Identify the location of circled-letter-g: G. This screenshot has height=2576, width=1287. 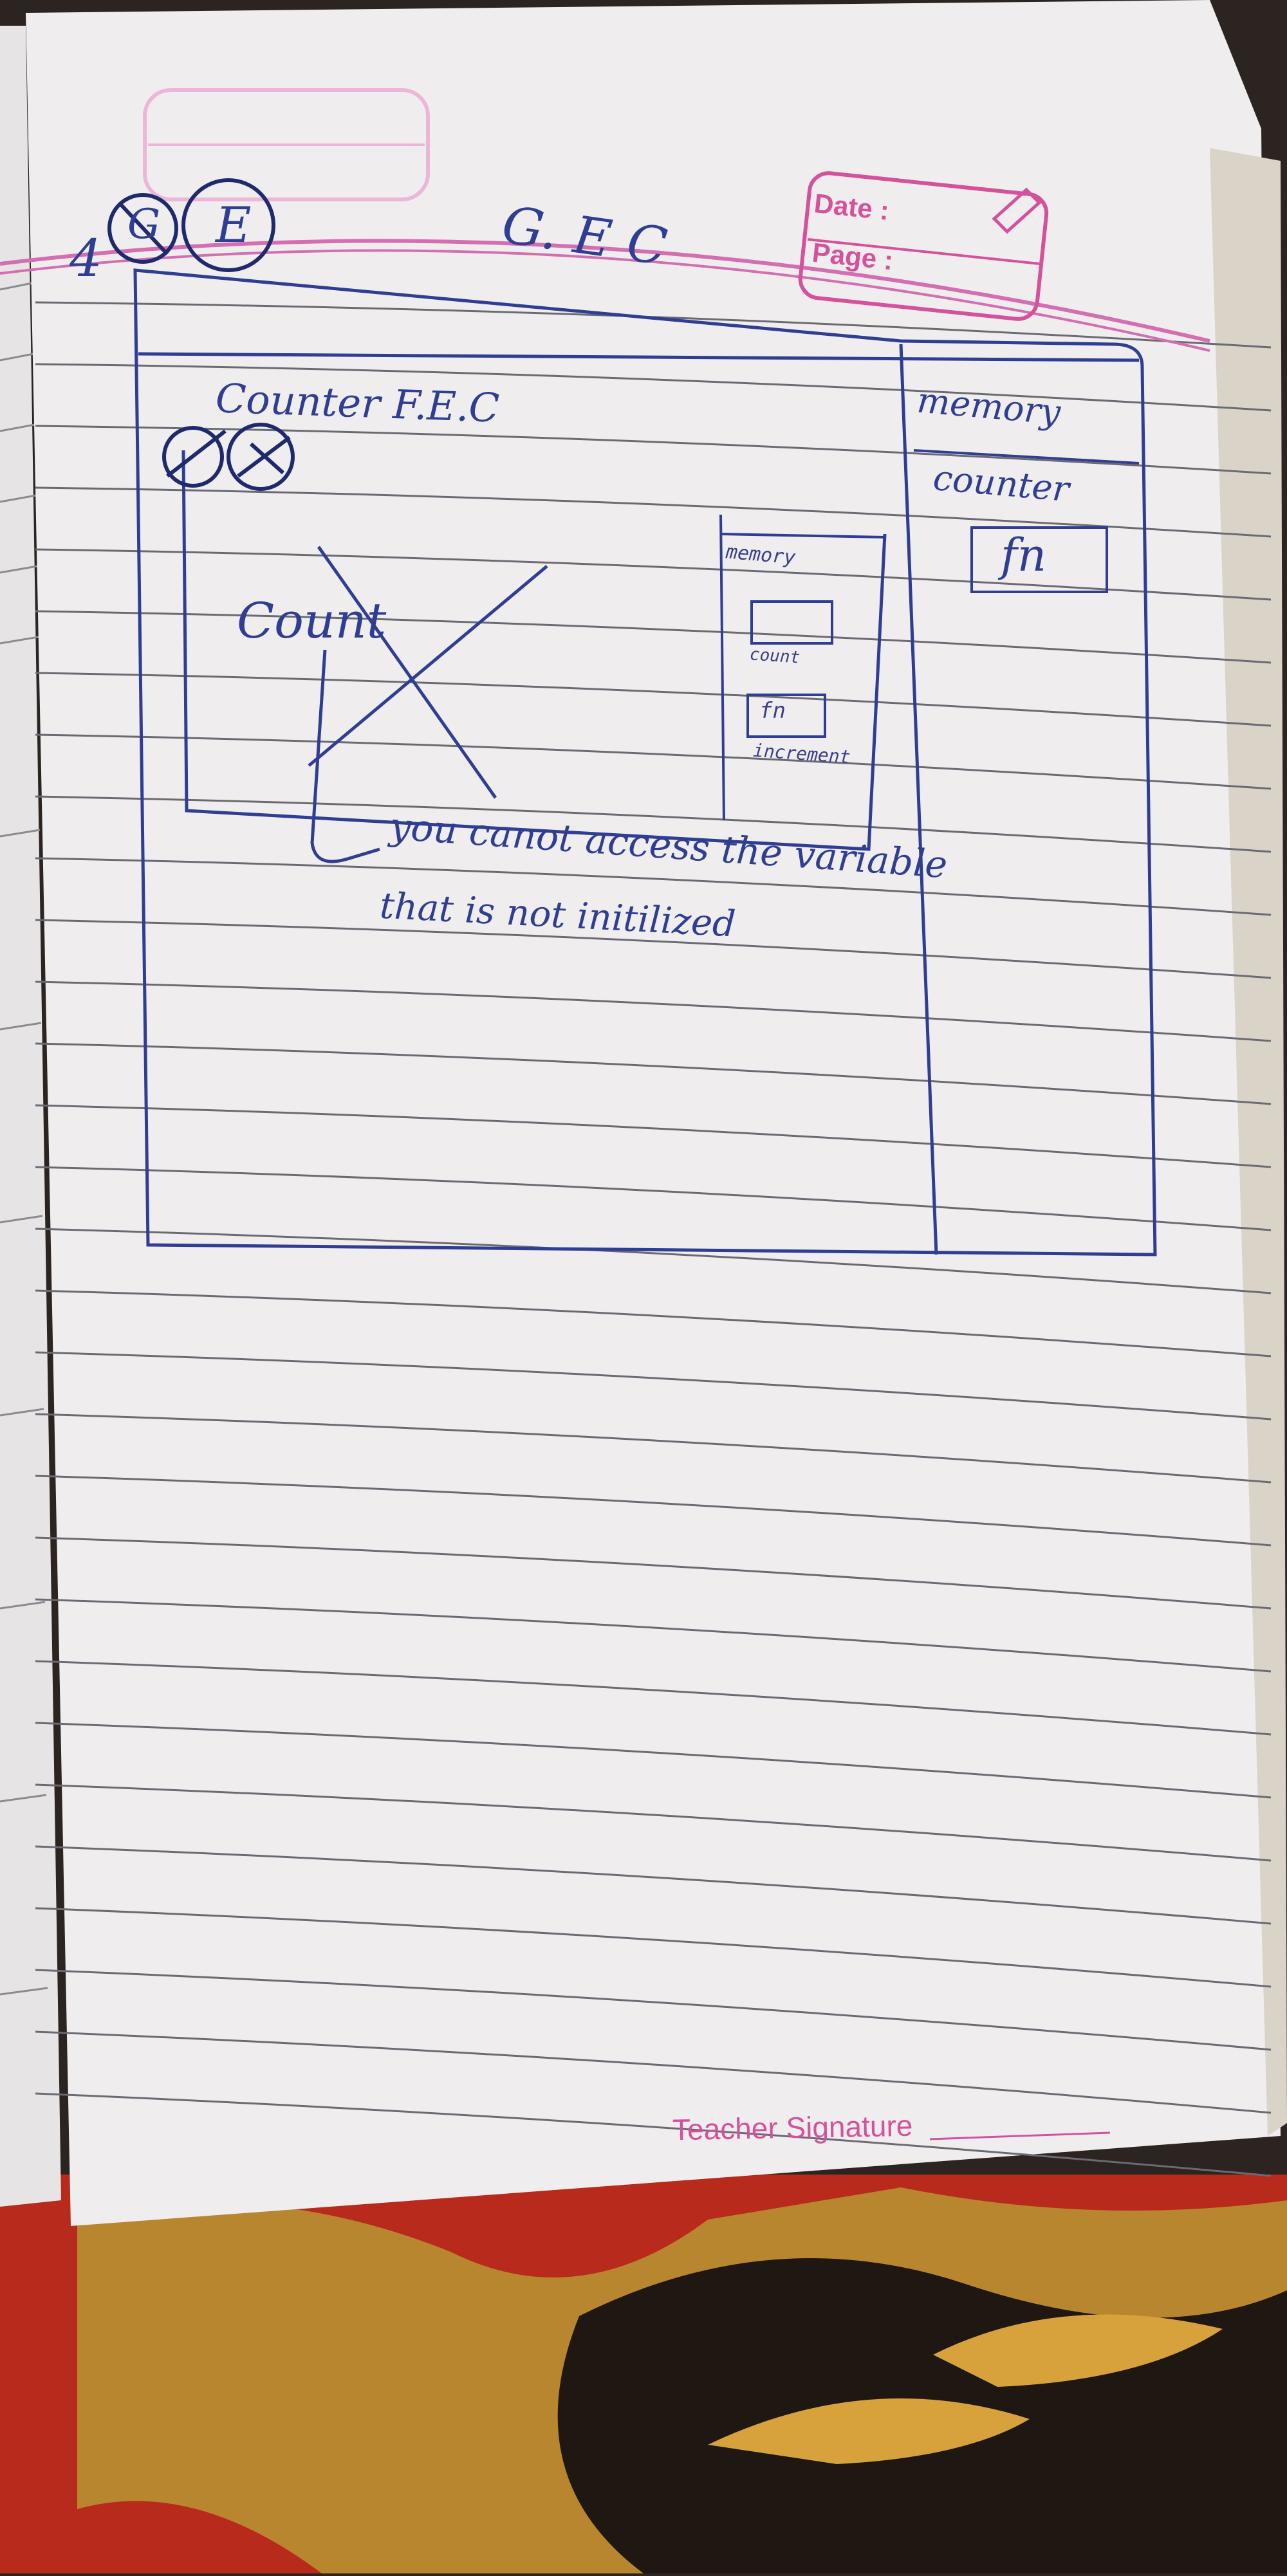
(144, 224).